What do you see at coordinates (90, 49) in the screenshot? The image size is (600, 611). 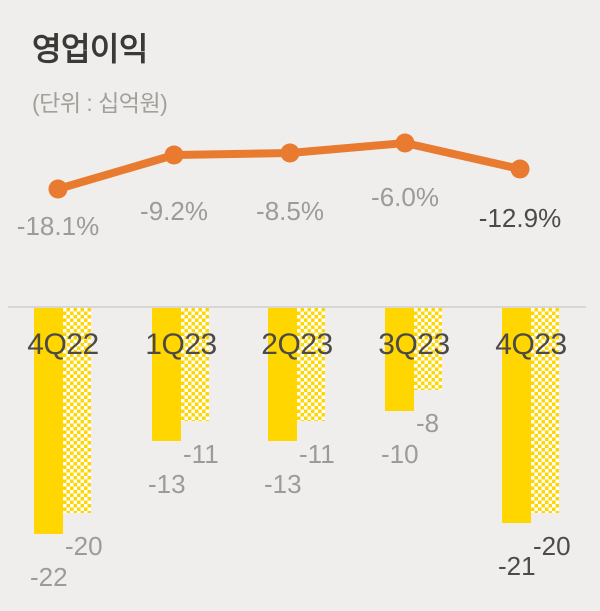 I see `chart-title: 영업이익` at bounding box center [90, 49].